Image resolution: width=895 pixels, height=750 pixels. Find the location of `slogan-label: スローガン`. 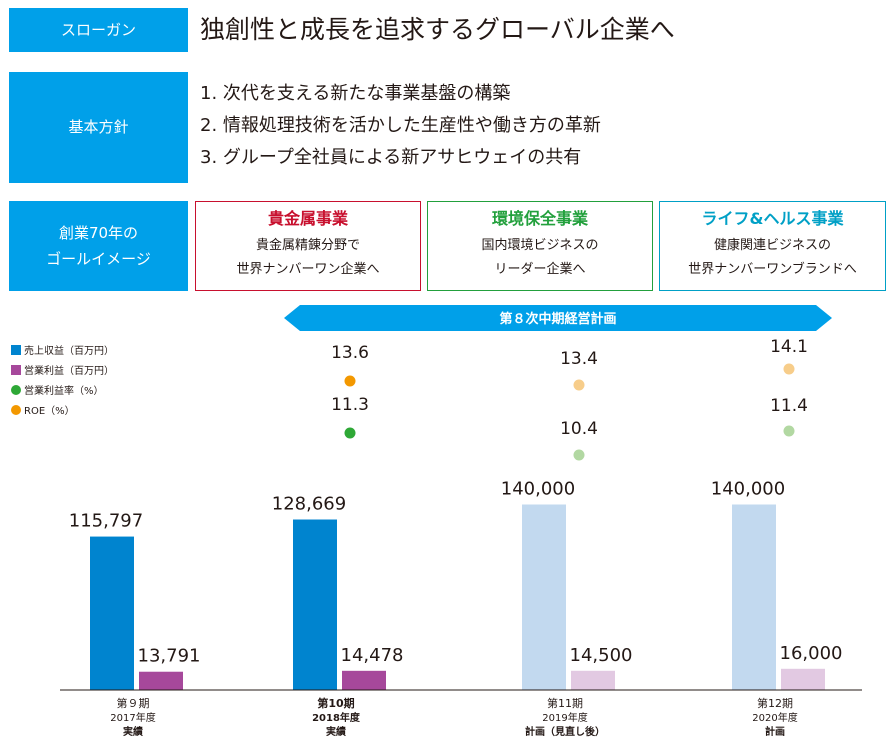

slogan-label: スローガン is located at coordinates (98, 30).